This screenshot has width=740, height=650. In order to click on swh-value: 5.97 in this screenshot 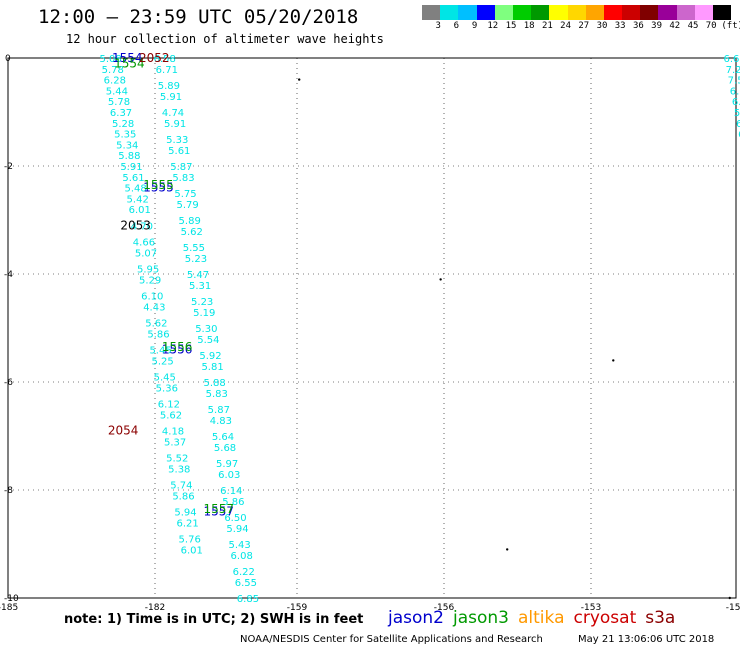, I will do `click(227, 464)`.